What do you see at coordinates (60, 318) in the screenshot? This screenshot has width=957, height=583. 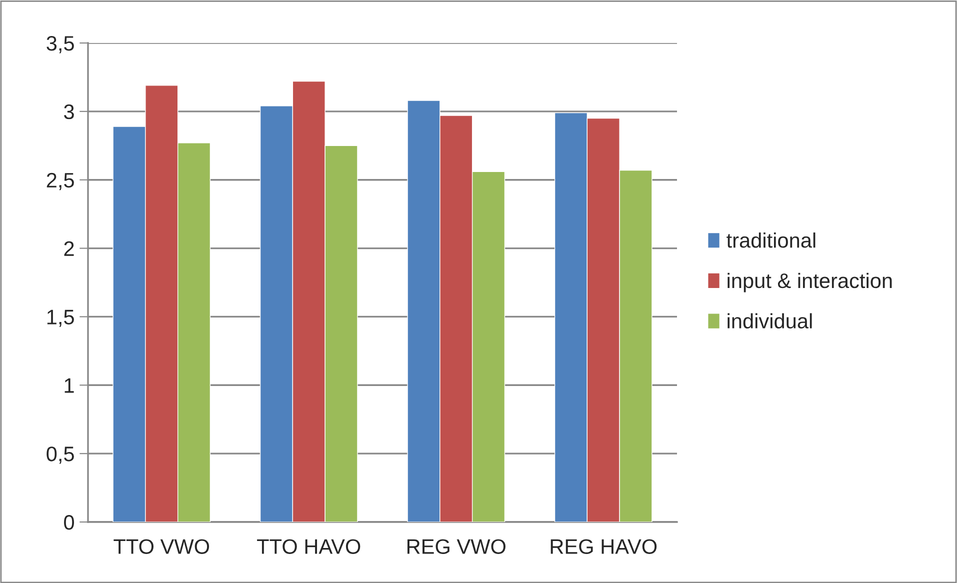 I see `y-tick-label: 1,5` at bounding box center [60, 318].